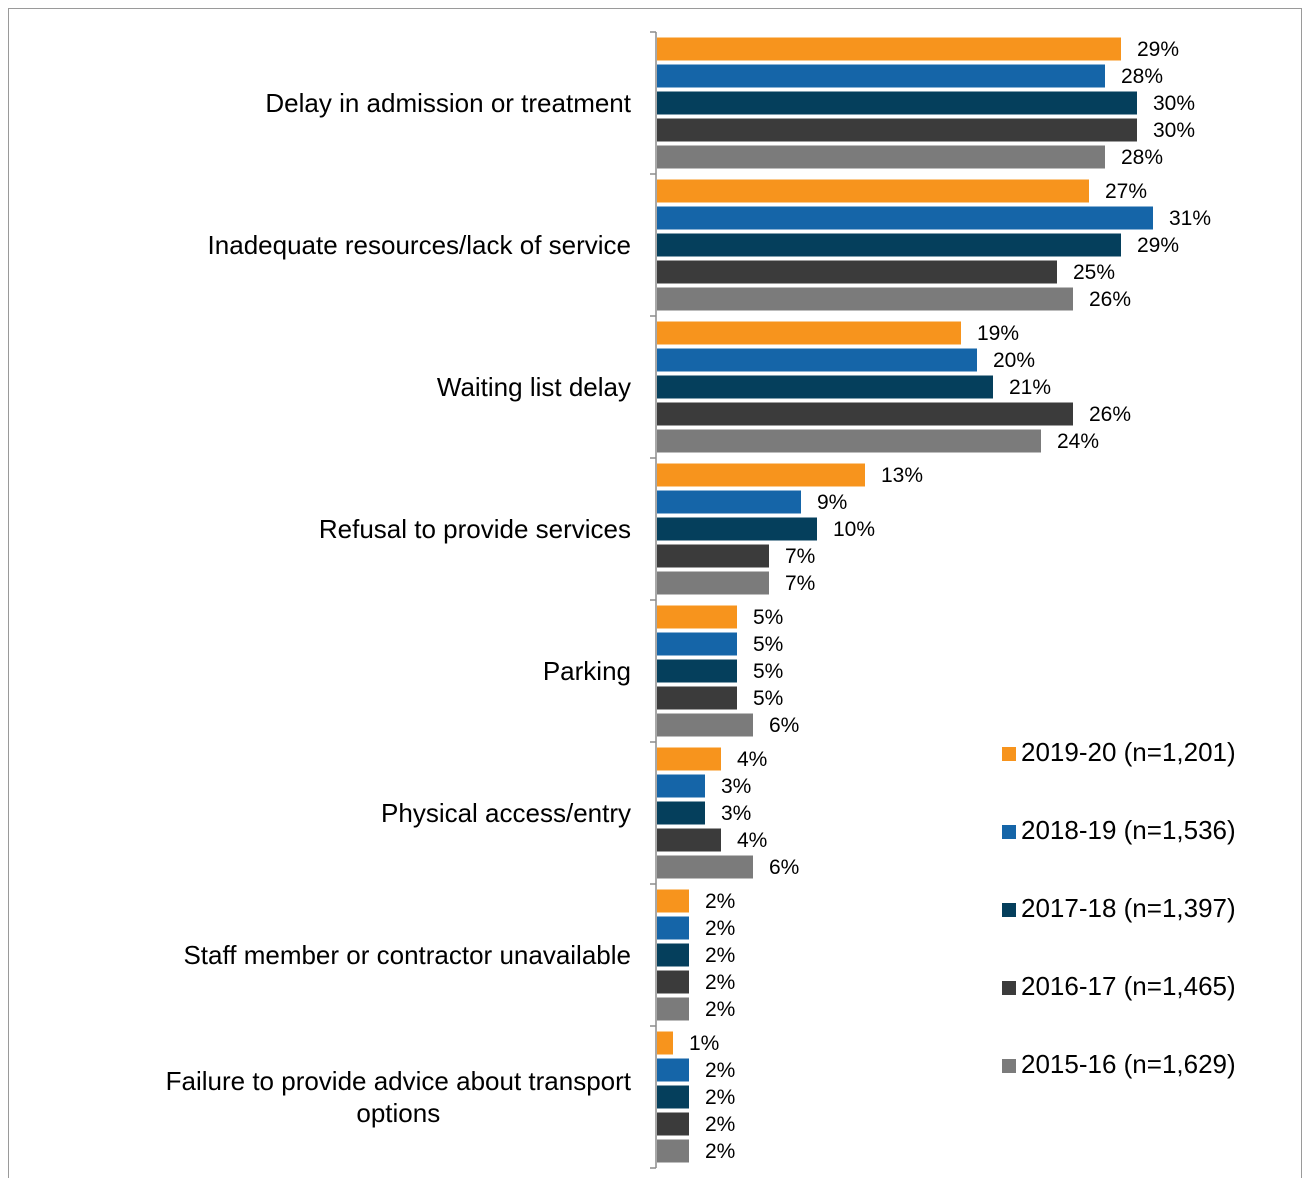 The height and width of the screenshot is (1181, 1309). I want to click on data-label: 9%, so click(832, 502).